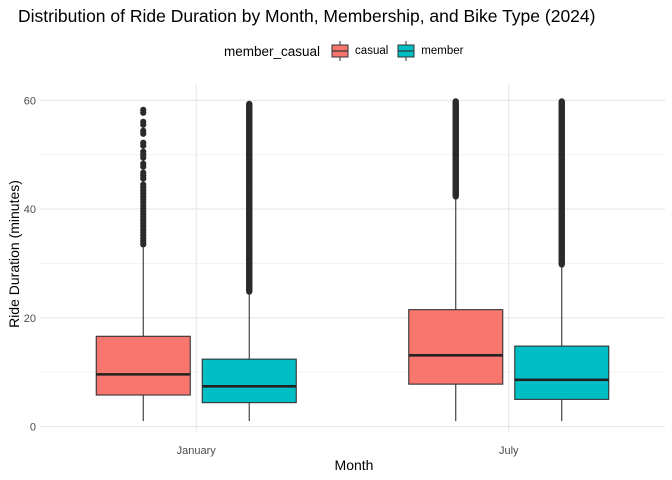 The width and height of the screenshot is (672, 480). I want to click on x-tick-label: January, so click(197, 451).